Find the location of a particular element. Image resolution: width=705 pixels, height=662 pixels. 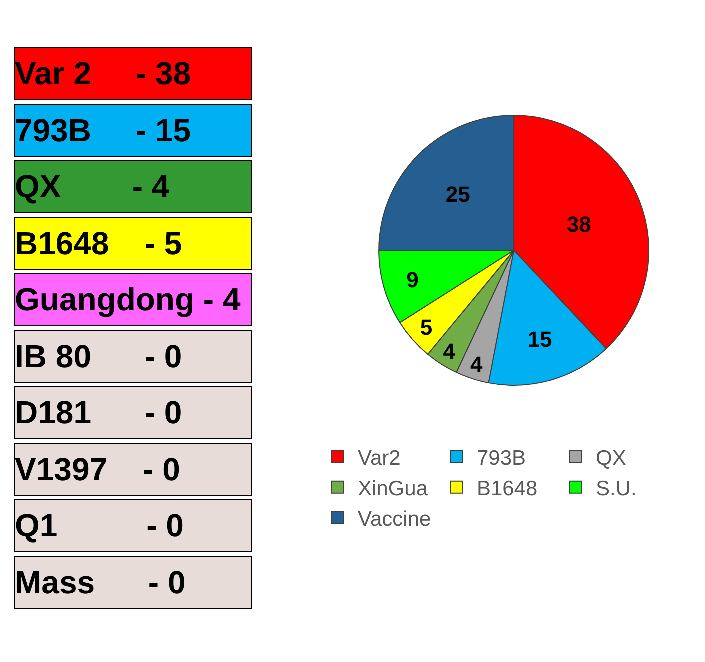

text: 793B - 15 is located at coordinates (103, 130).